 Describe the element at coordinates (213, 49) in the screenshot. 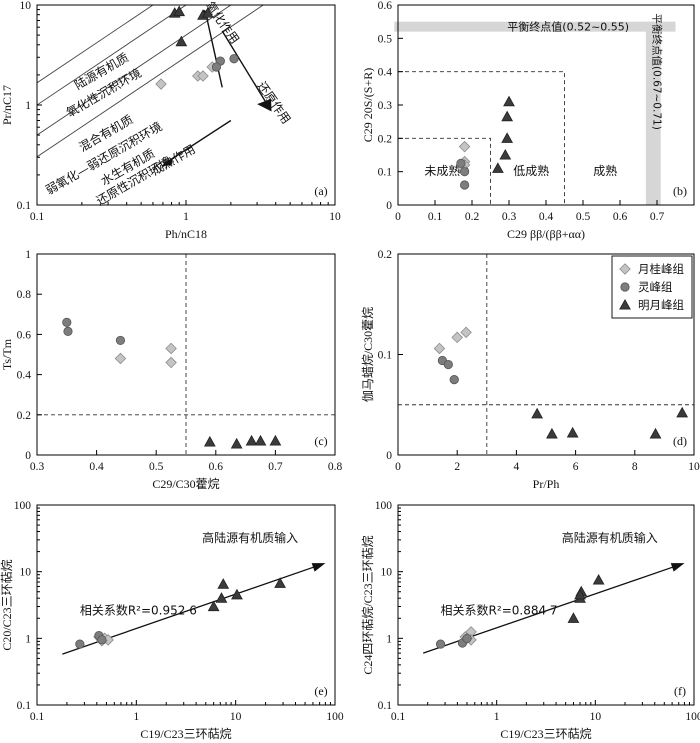

I see `oxidation-arrow` at that location.